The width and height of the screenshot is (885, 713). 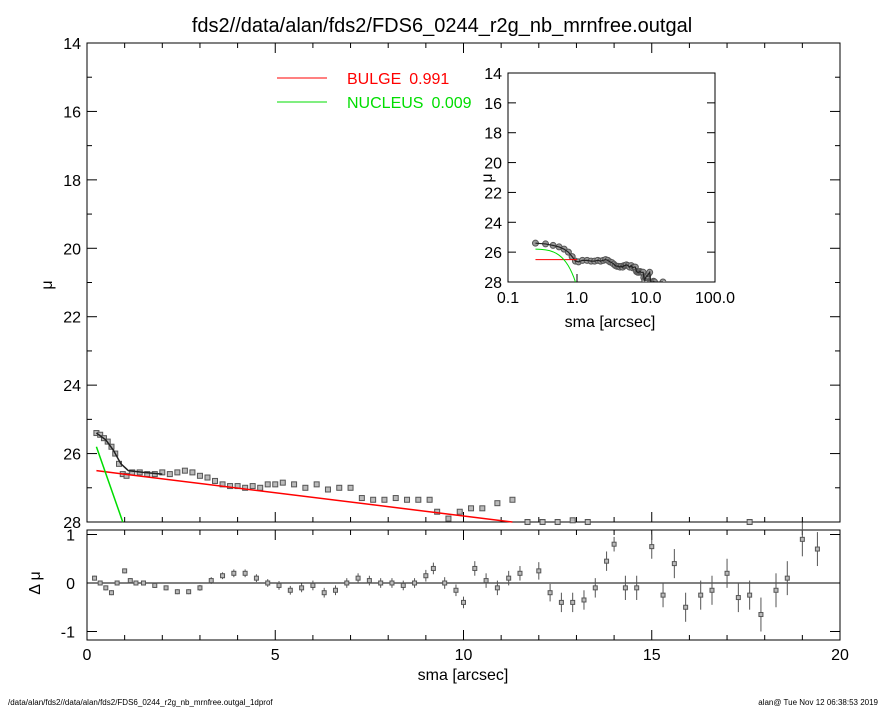 I want to click on y-tick-label: 1, so click(x=70, y=536).